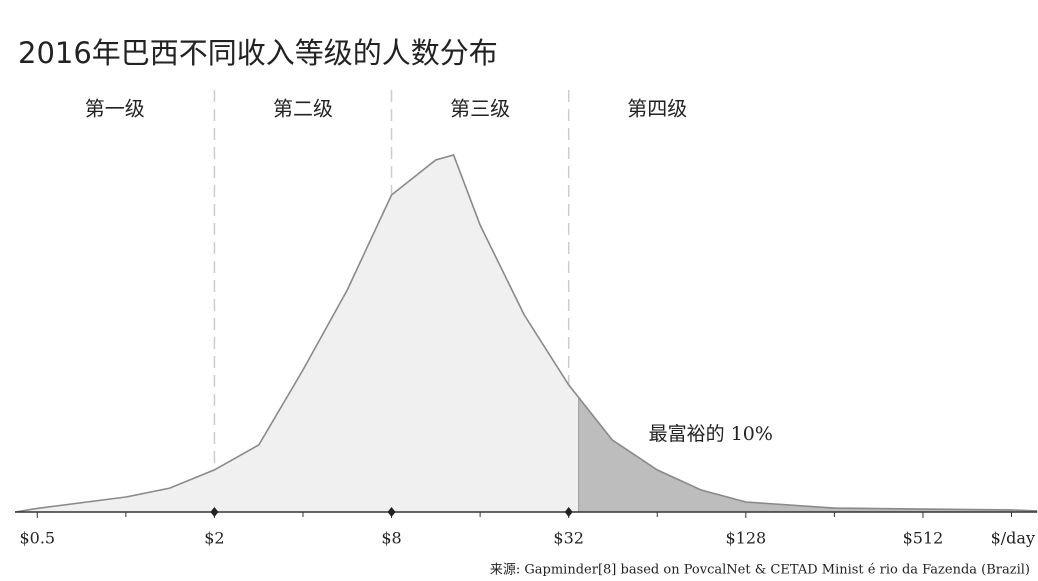 The image size is (1038, 581). Describe the element at coordinates (258, 53) in the screenshot. I see `chart-title: 2016年巴西不同收入等级的人数分布` at that location.